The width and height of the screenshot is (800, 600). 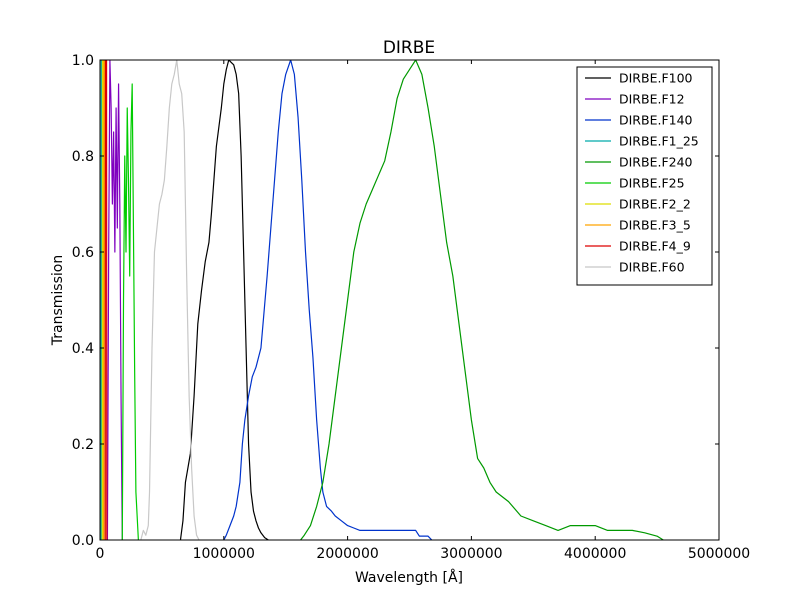 What do you see at coordinates (83, 253) in the screenshot?
I see `y-tick-label: 0.6` at bounding box center [83, 253].